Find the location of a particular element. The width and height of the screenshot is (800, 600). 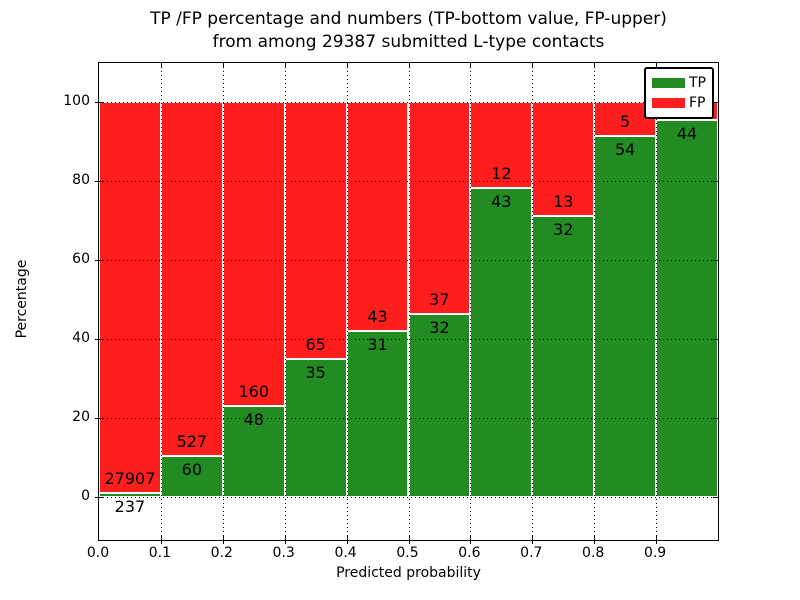

fp-legend-label: FP is located at coordinates (697, 103).